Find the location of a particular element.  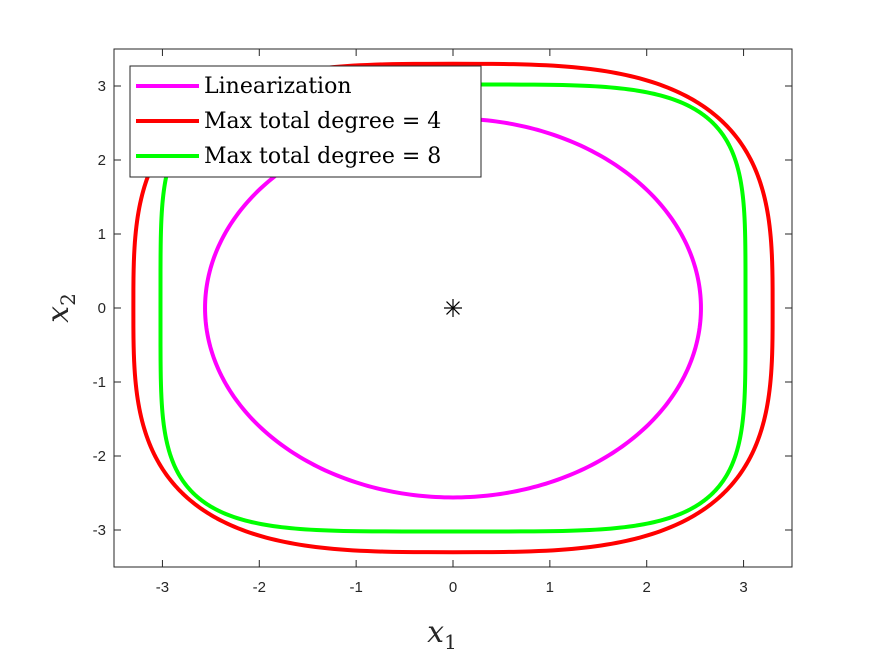

x-tick-label: 3 is located at coordinates (743, 587).